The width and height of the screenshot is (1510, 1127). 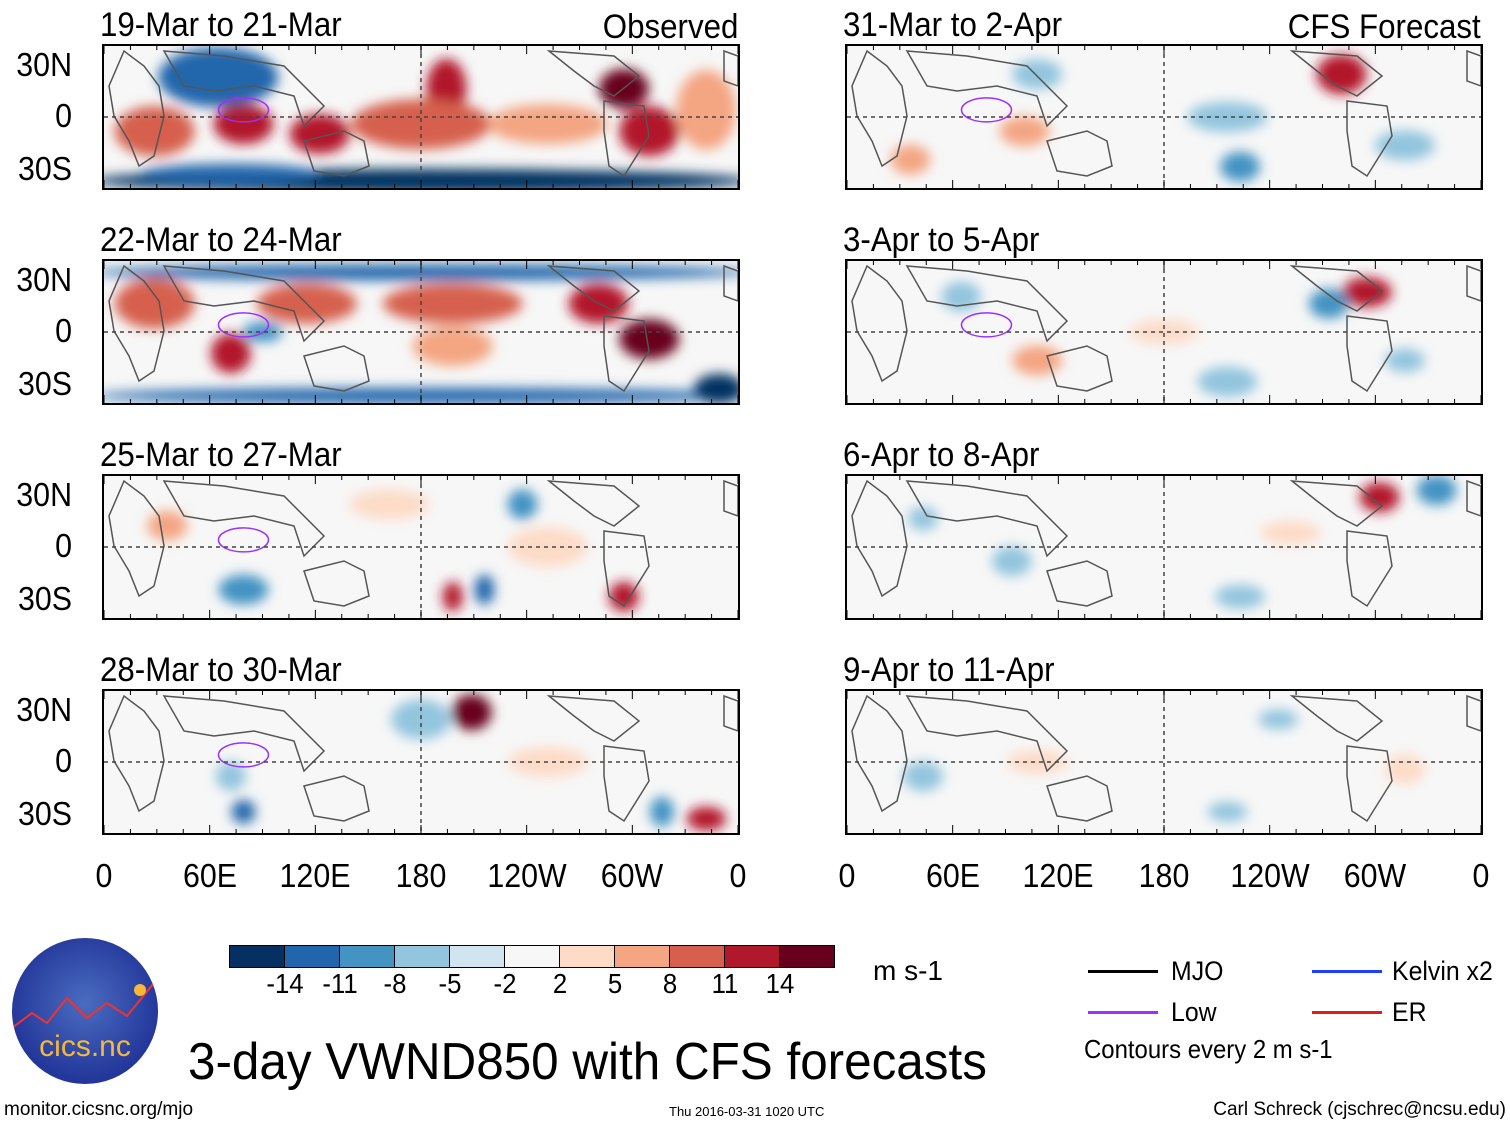 I want to click on colorbar-tick-label: -8, so click(x=395, y=983).